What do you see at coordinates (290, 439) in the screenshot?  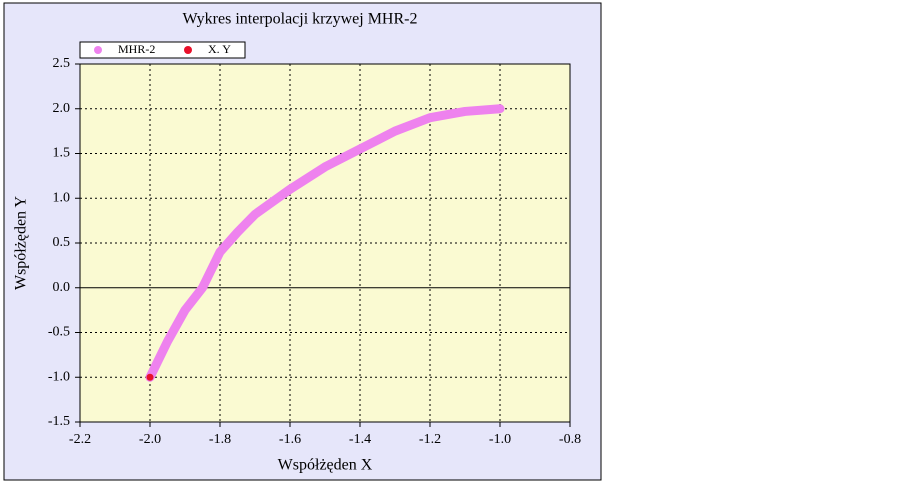 I see `x-tick-label: -1.6` at bounding box center [290, 439].